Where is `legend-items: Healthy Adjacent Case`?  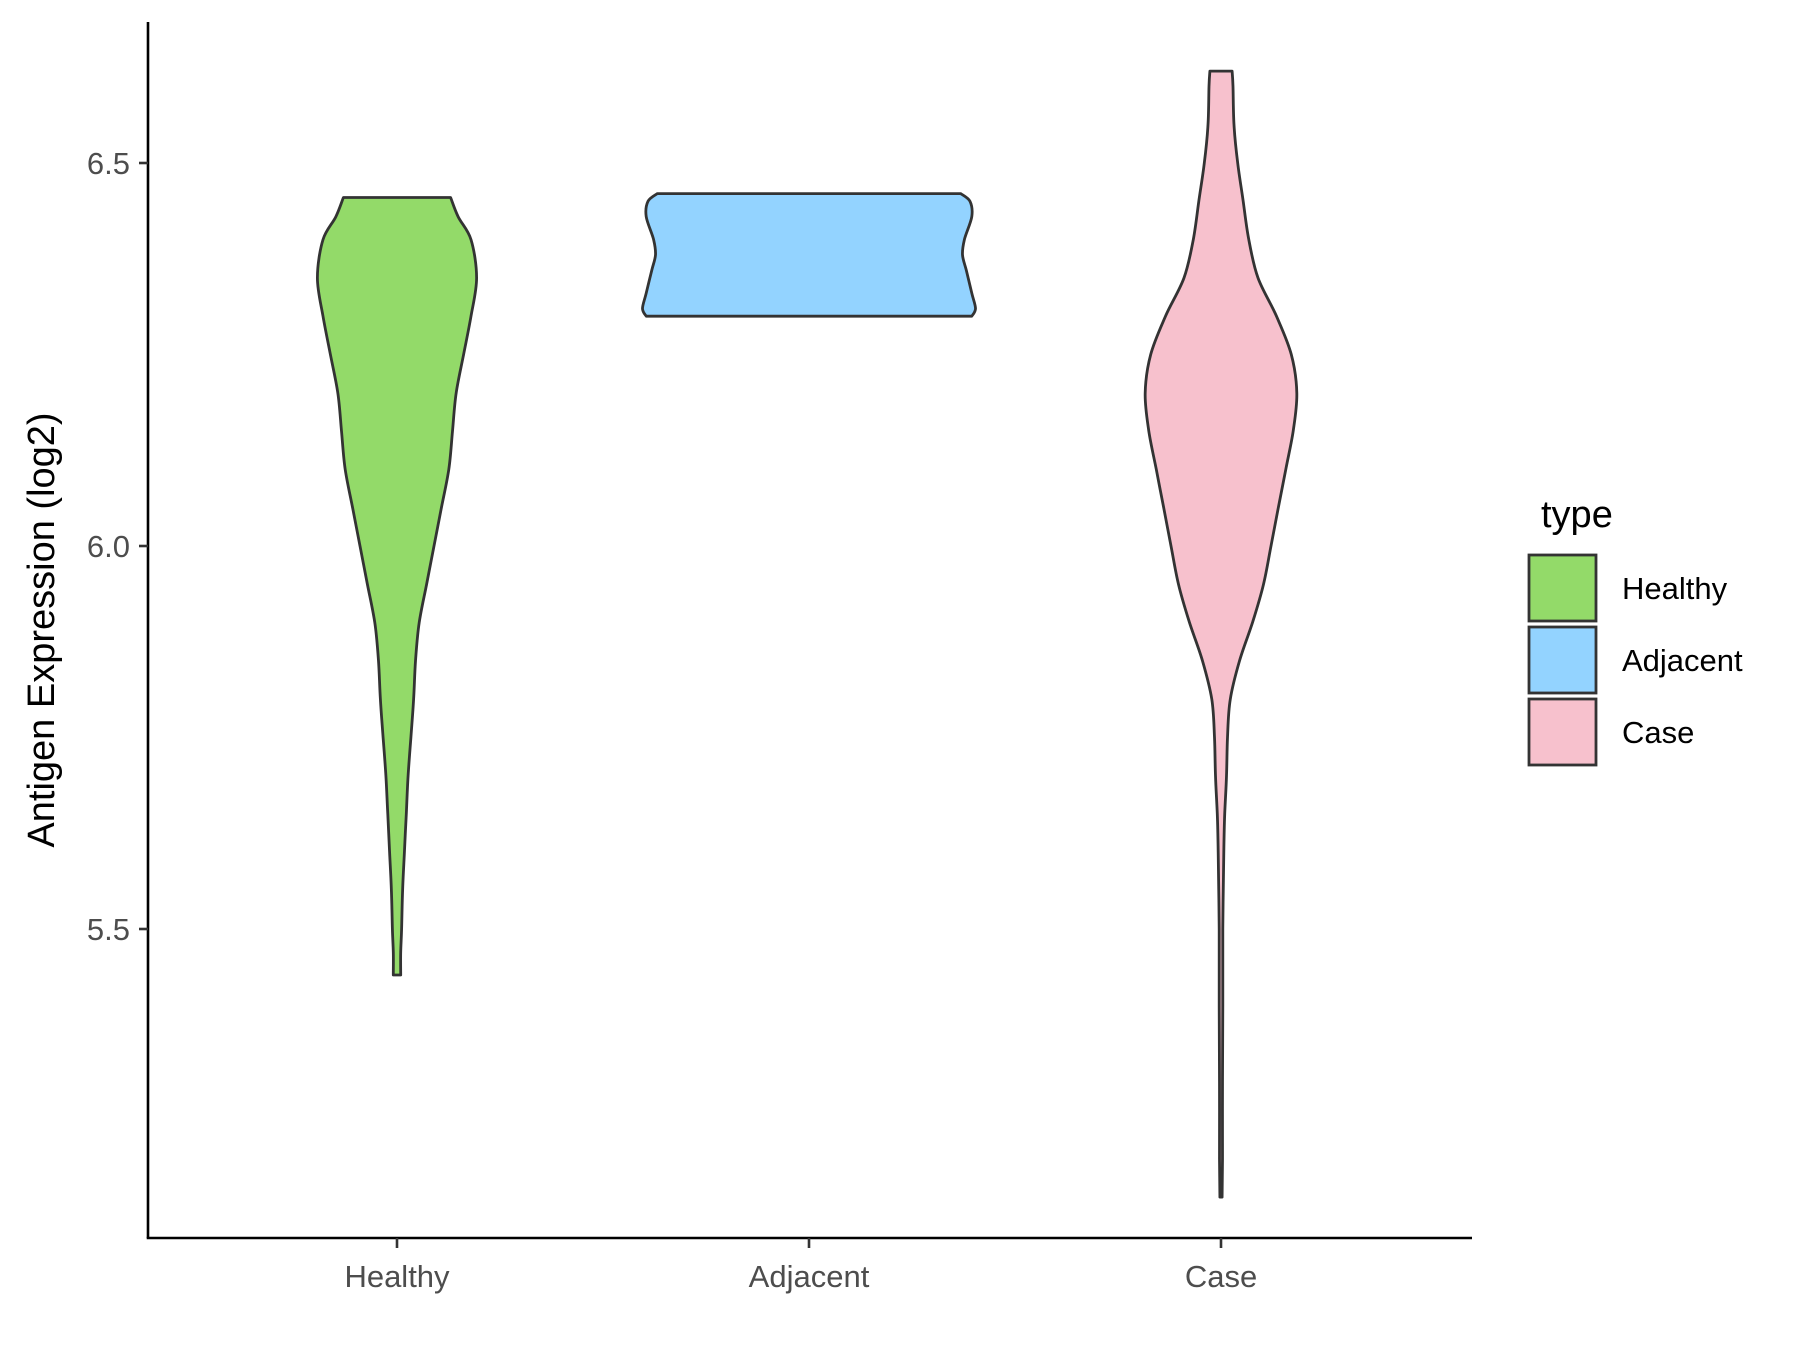
legend-items: Healthy Adjacent Case is located at coordinates (1635, 660).